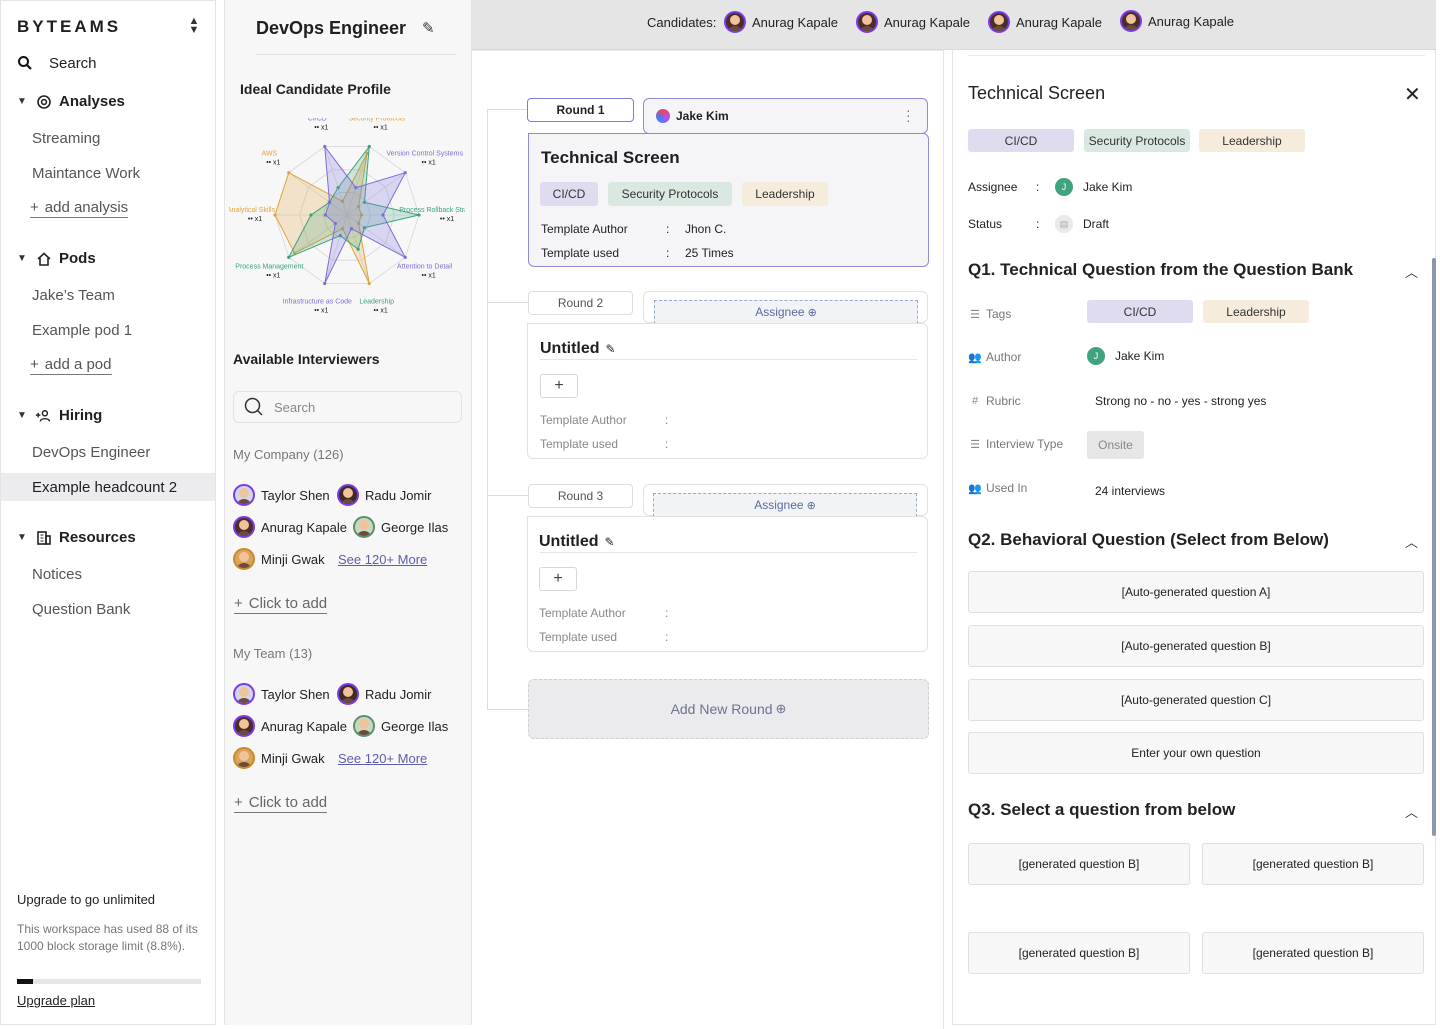 This screenshot has height=1029, width=1440. Describe the element at coordinates (580, 496) in the screenshot. I see `round-3-tab: Round 3` at that location.